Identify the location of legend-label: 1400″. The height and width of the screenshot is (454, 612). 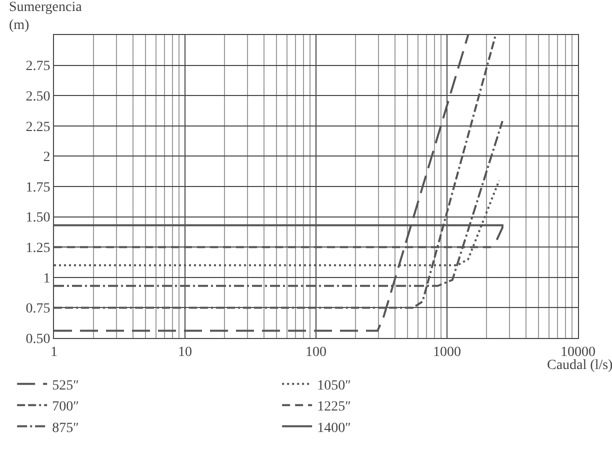
(334, 428).